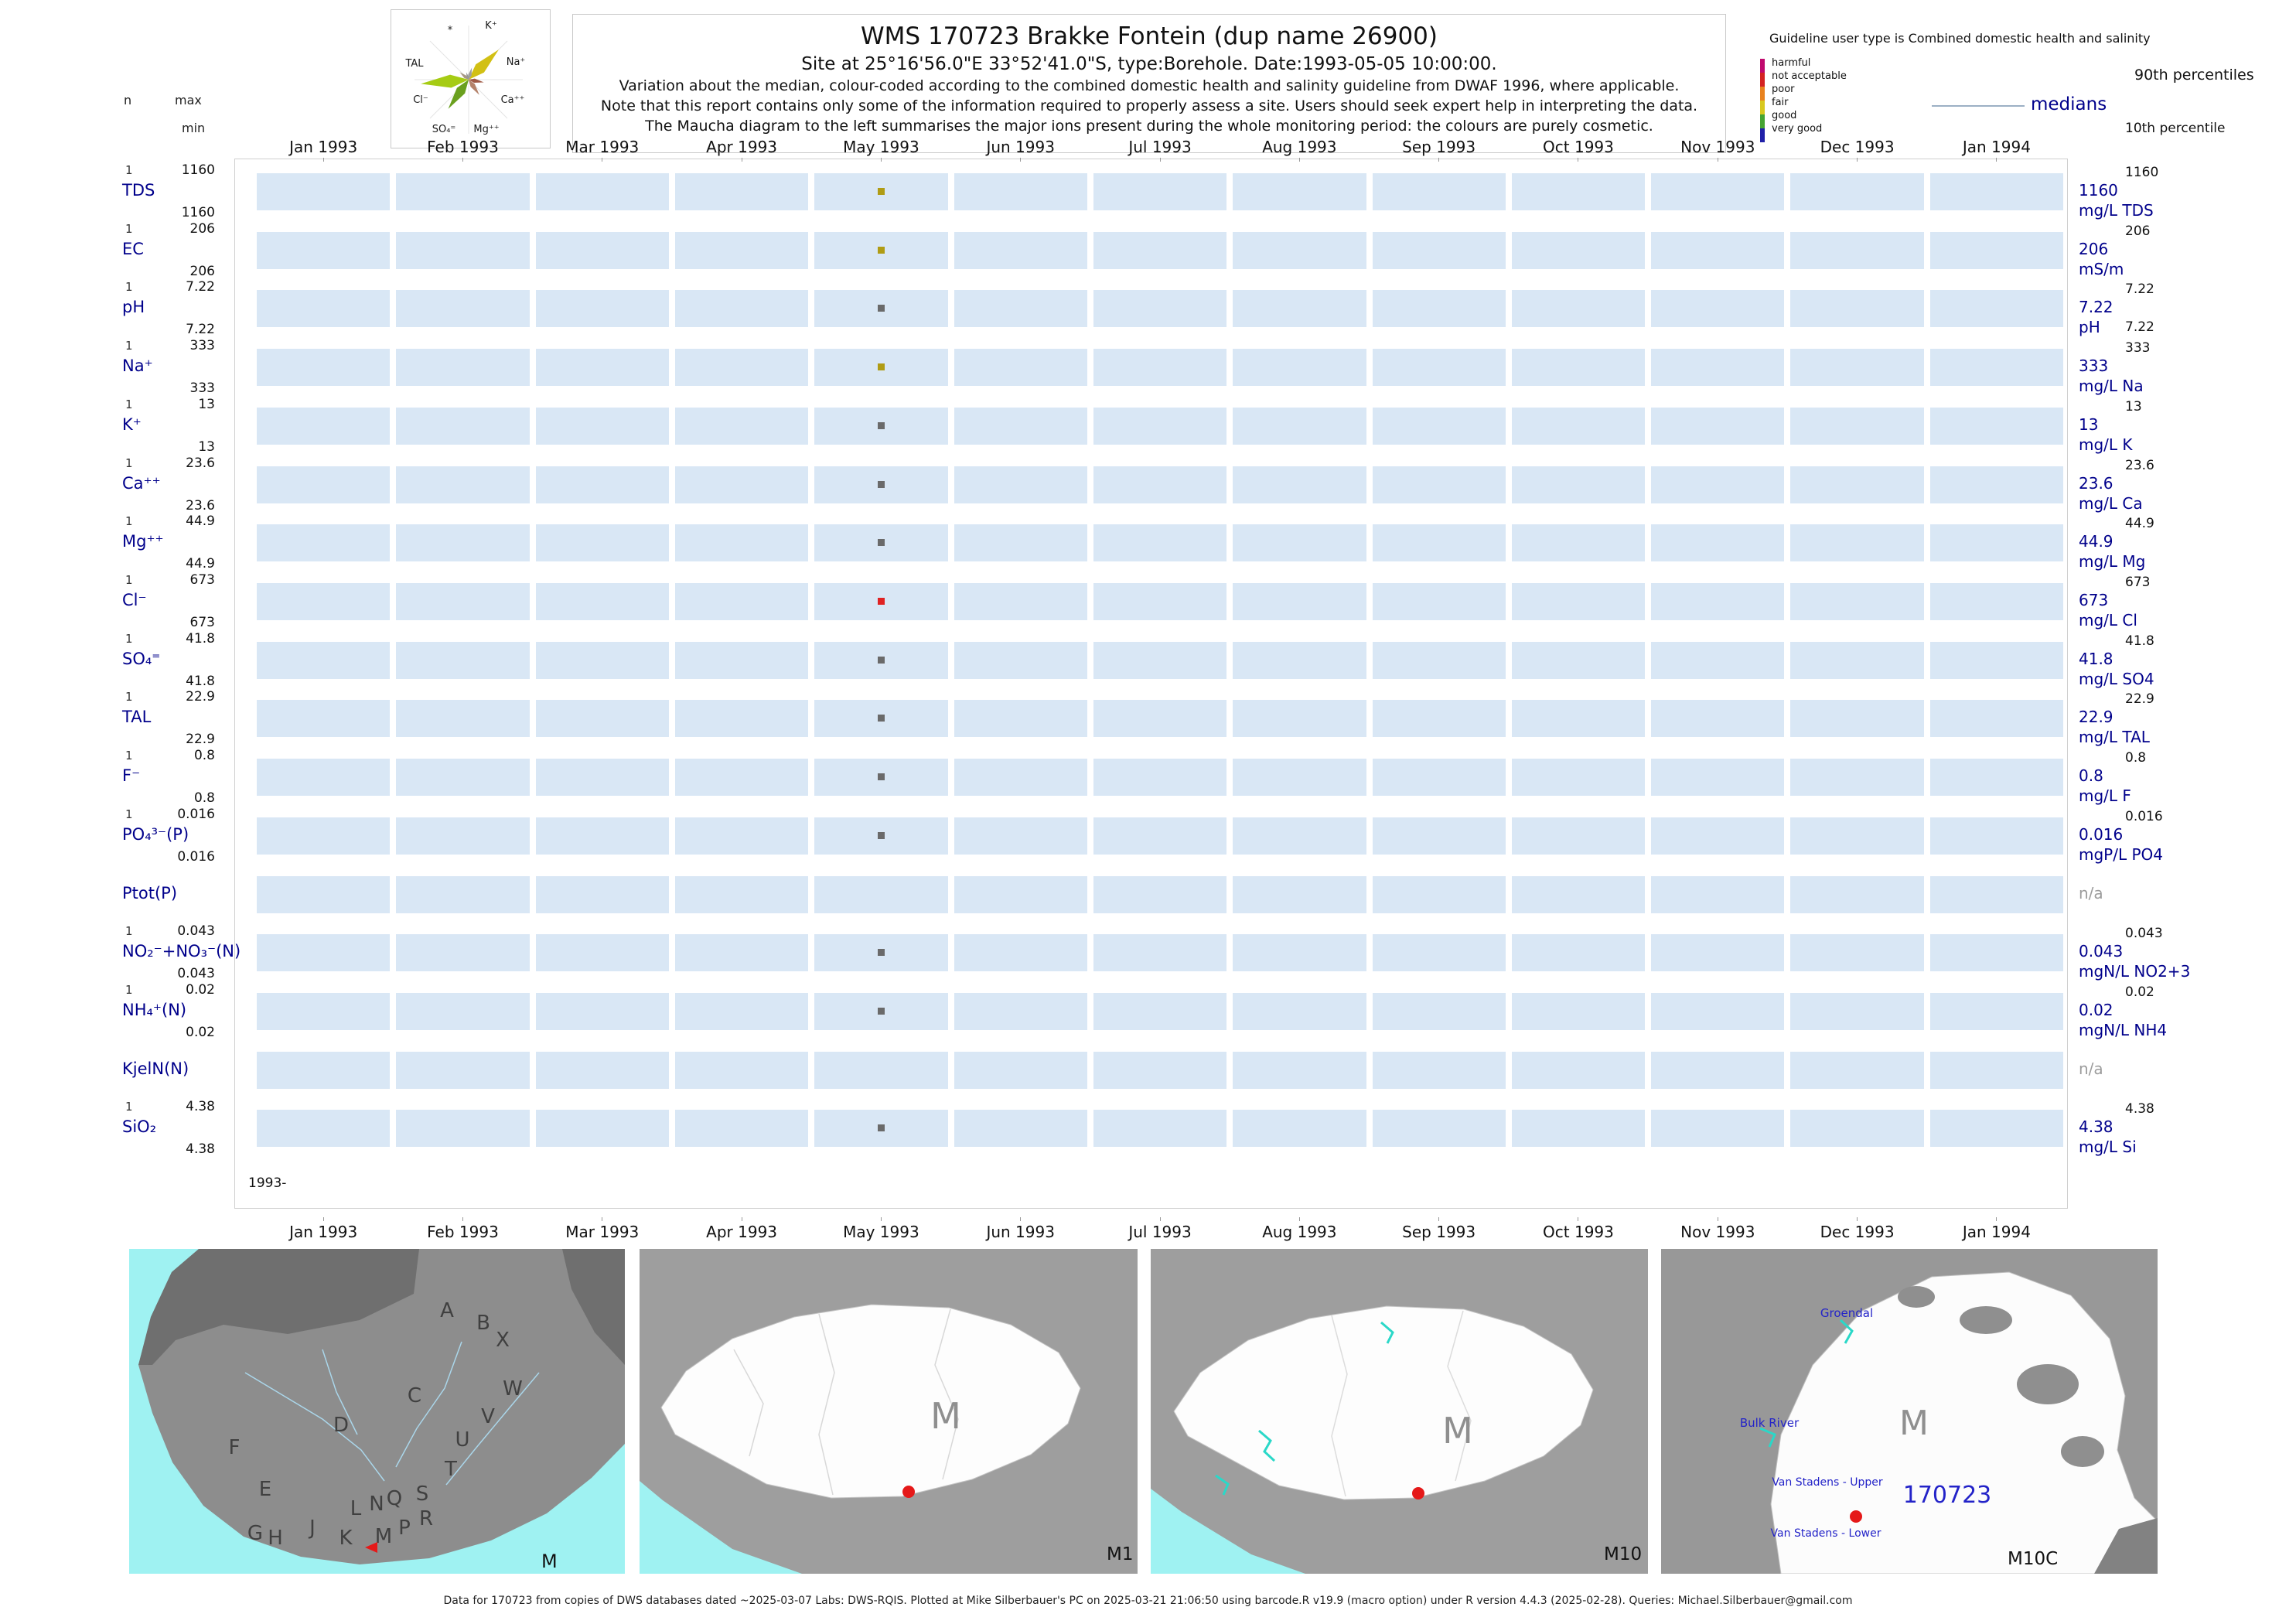  Describe the element at coordinates (2111, 386) in the screenshot. I see `unit-label: mg/L Na` at that location.